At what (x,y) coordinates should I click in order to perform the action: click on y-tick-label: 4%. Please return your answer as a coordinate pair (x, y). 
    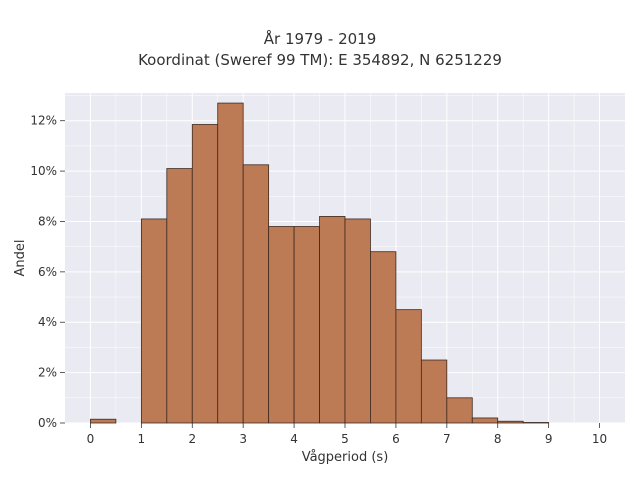
    Looking at the image, I should click on (47, 322).